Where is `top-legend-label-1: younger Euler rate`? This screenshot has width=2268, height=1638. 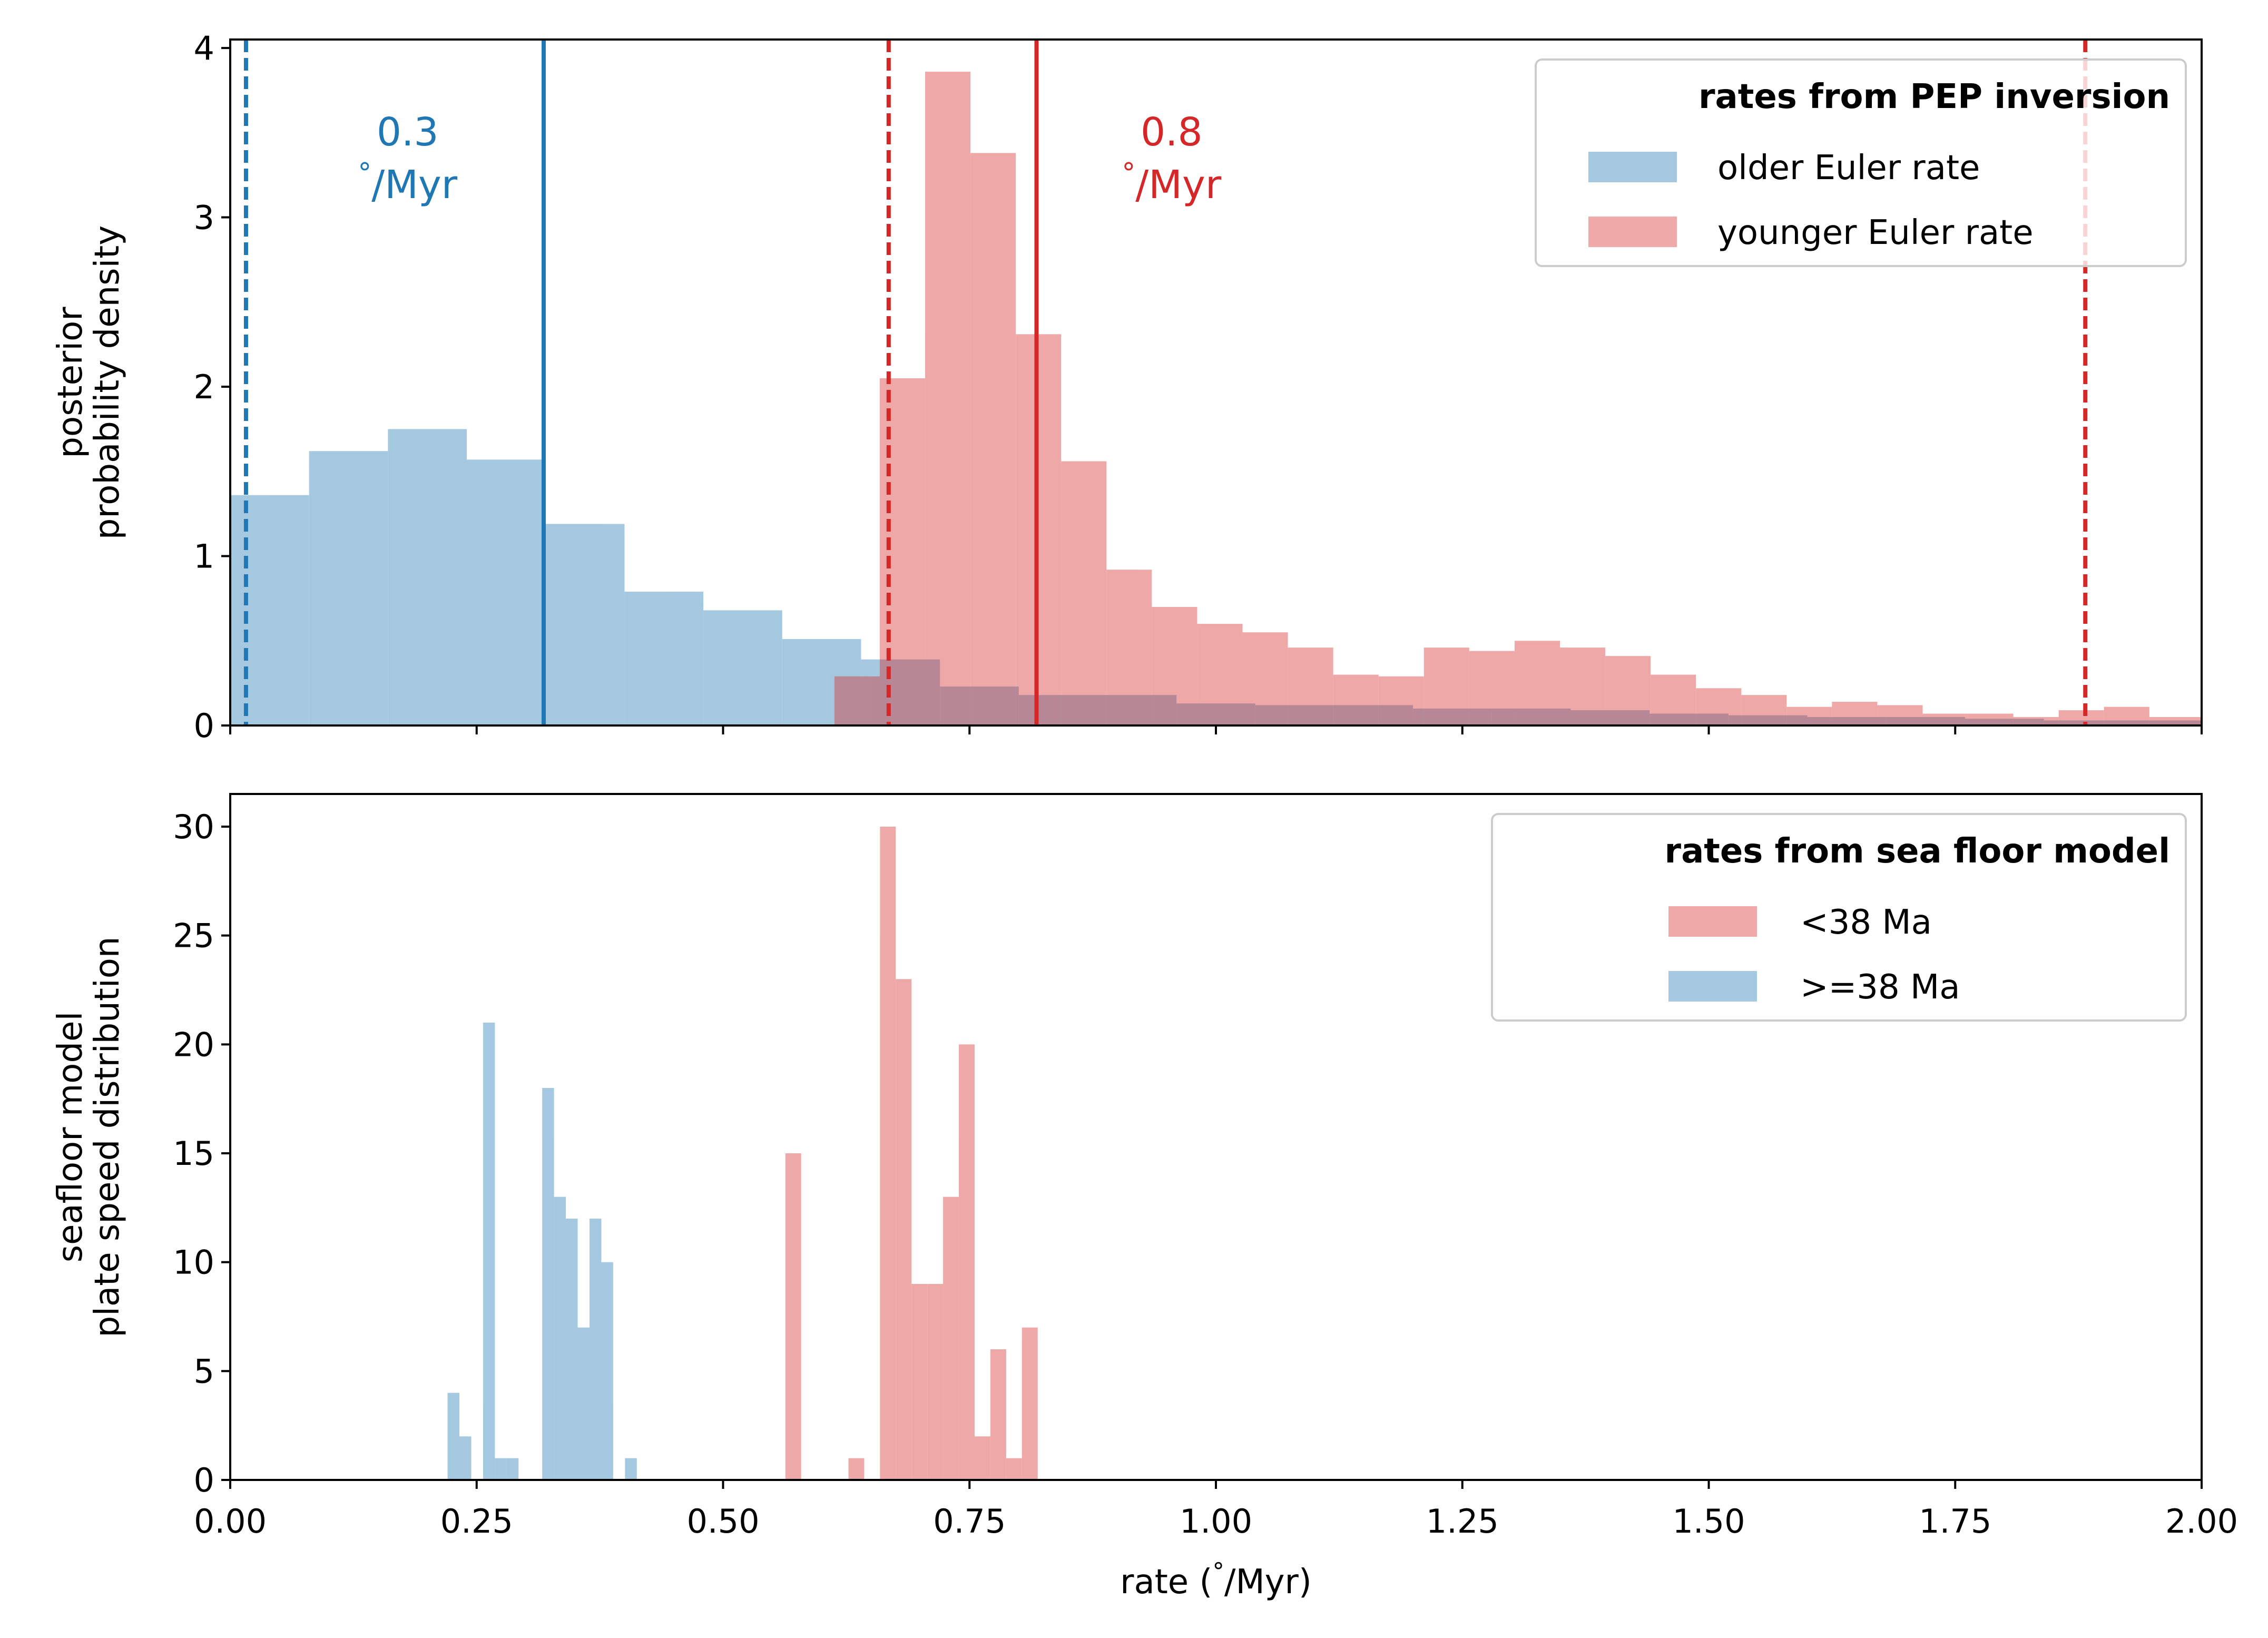
top-legend-label-1: younger Euler rate is located at coordinates (1875, 232).